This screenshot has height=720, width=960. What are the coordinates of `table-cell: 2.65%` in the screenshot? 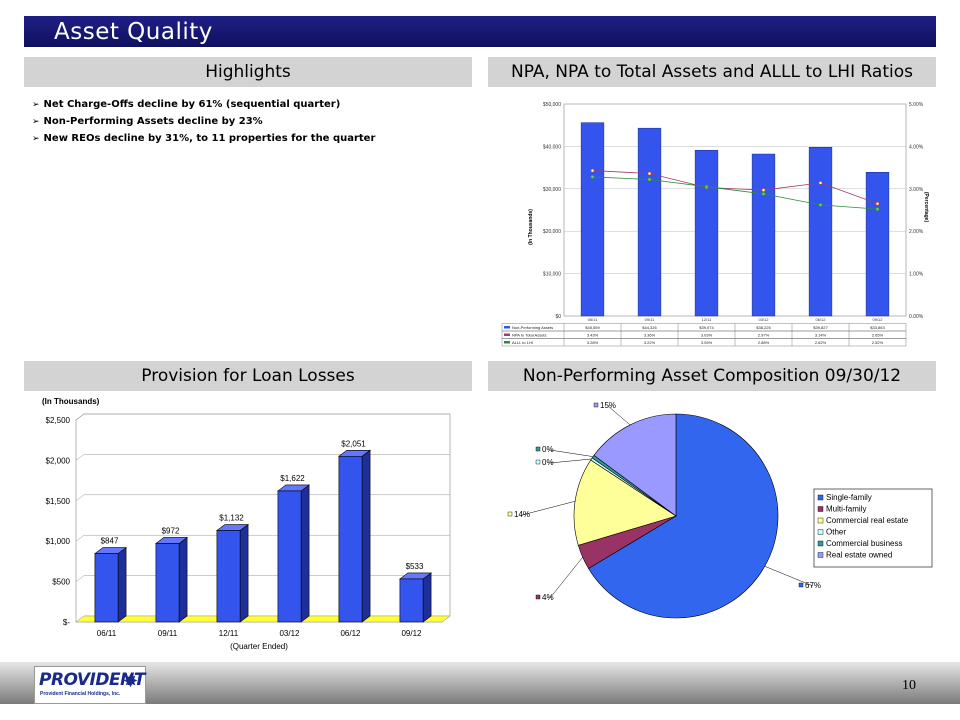 It's located at (878, 335).